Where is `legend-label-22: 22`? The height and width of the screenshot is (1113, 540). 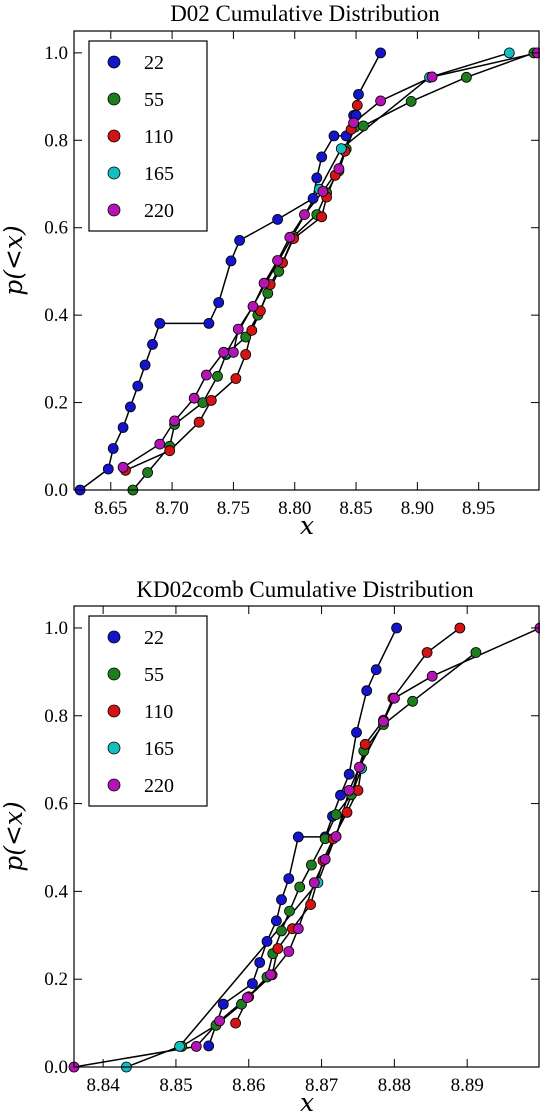 legend-label-22: 22 is located at coordinates (154, 638).